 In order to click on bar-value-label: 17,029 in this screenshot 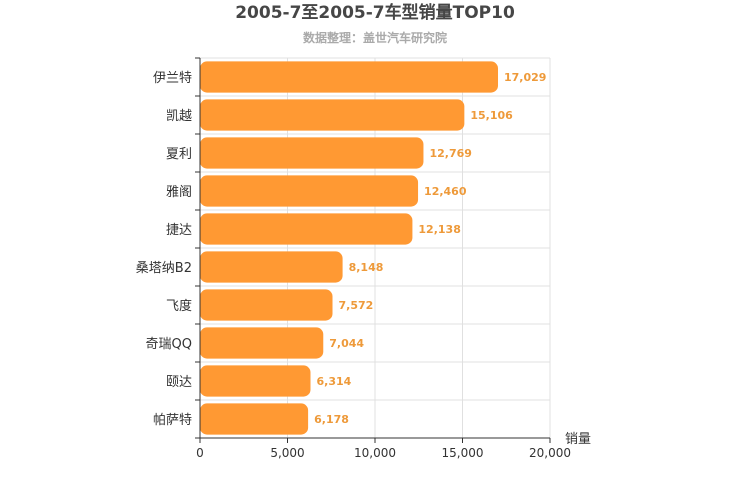, I will do `click(525, 77)`.